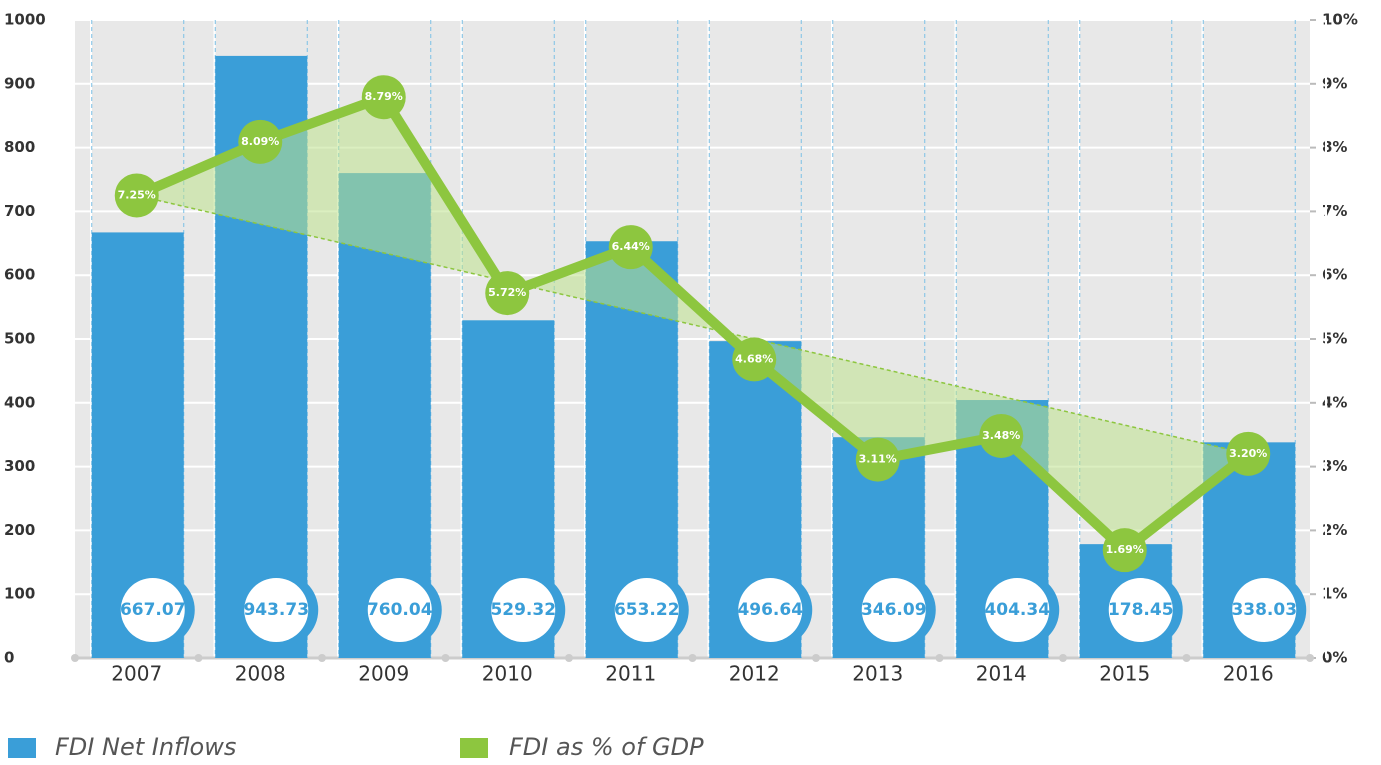  I want to click on y-tick-label: 800, so click(19, 147).